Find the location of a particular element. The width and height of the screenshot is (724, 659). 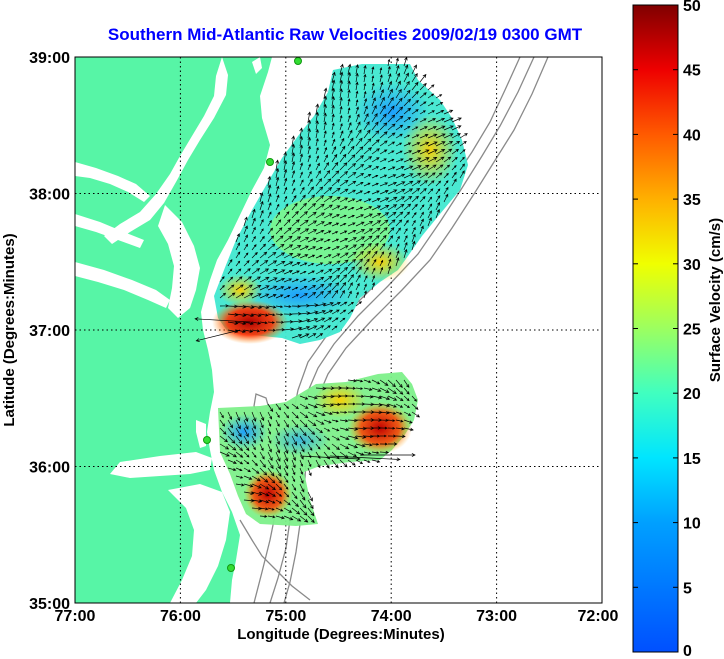

colorbar-tick-label: 25 is located at coordinates (692, 330).